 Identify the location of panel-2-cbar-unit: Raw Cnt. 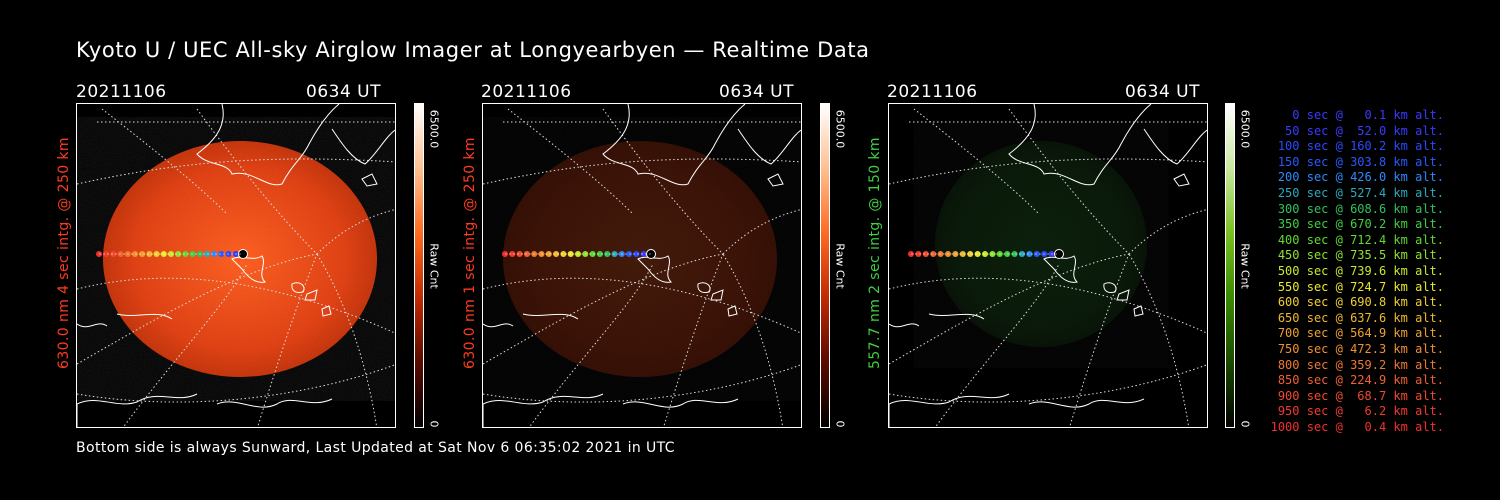
(840, 266).